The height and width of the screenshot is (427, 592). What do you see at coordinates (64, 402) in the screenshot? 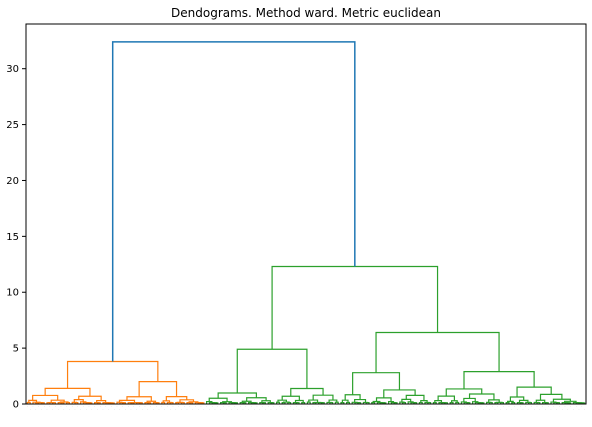
I see `dendrogram-link` at bounding box center [64, 402].